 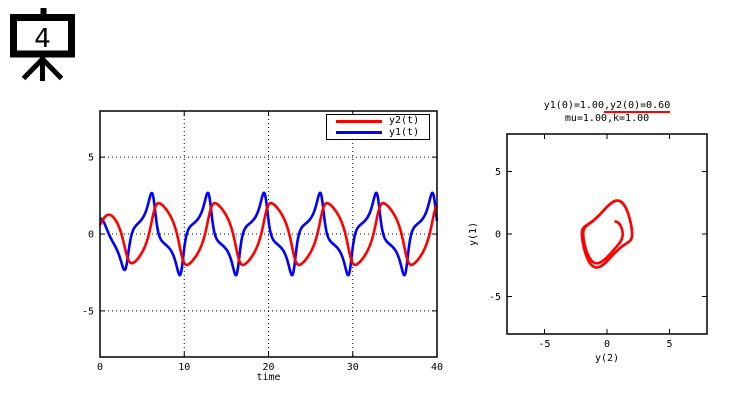 I want to click on x-tick-label: 30, so click(x=353, y=367).